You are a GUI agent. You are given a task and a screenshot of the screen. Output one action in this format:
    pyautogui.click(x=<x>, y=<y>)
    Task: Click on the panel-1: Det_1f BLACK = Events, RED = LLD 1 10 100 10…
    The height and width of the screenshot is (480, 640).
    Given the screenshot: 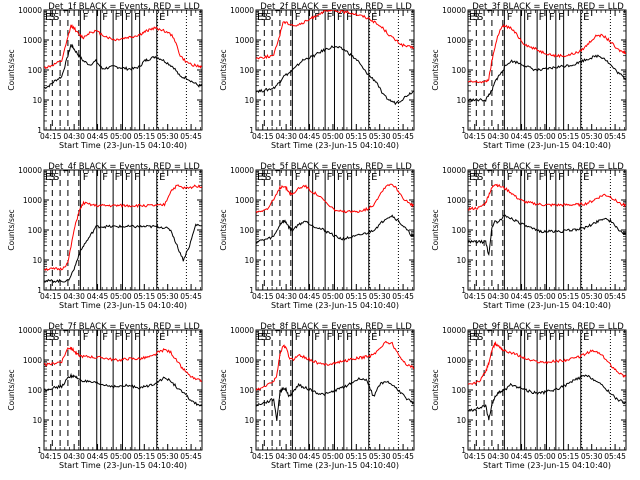 What is the action you would take?
    pyautogui.click(x=105, y=76)
    